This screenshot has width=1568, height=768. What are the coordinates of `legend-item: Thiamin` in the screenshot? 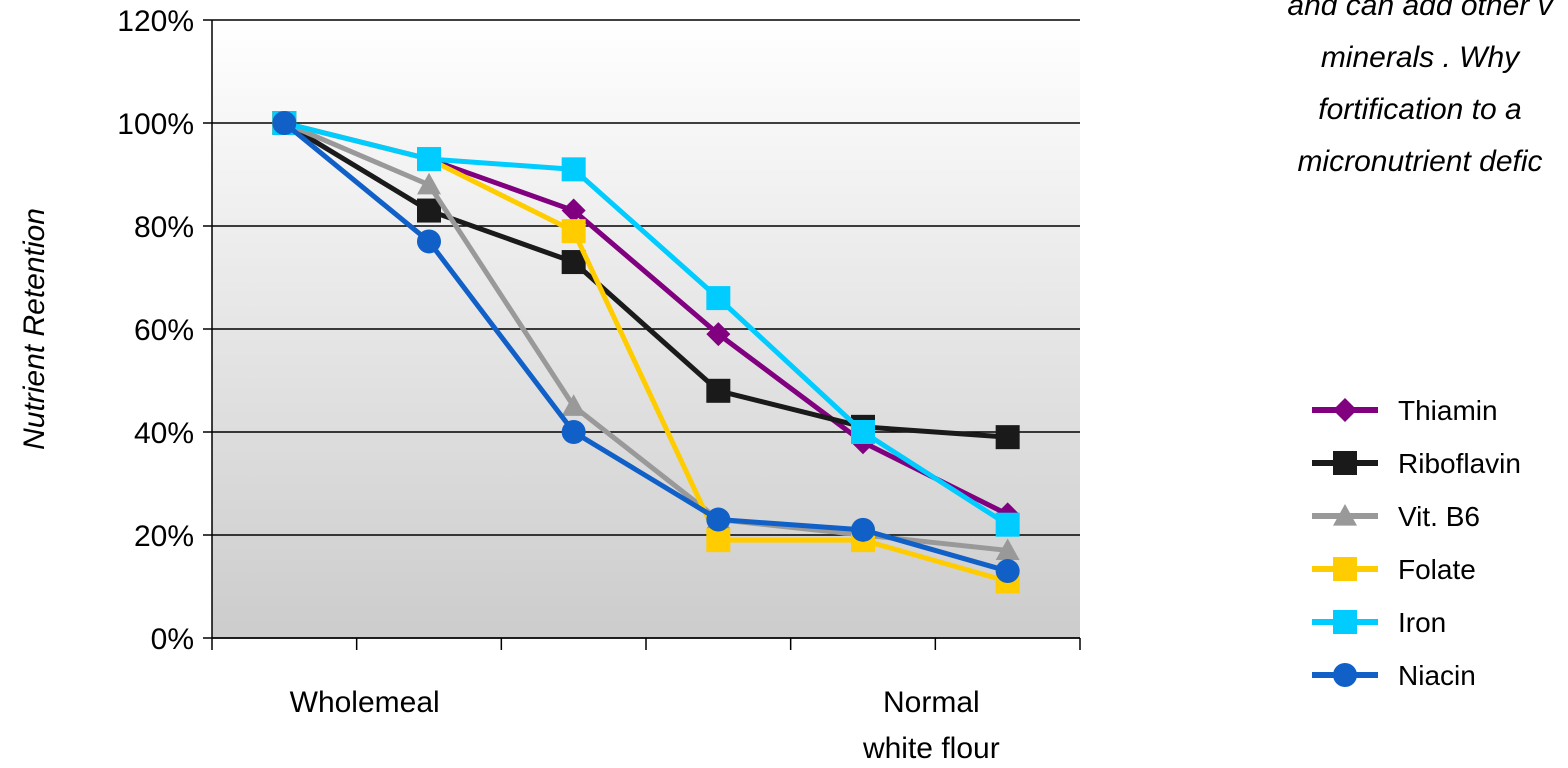 It's located at (1405, 410).